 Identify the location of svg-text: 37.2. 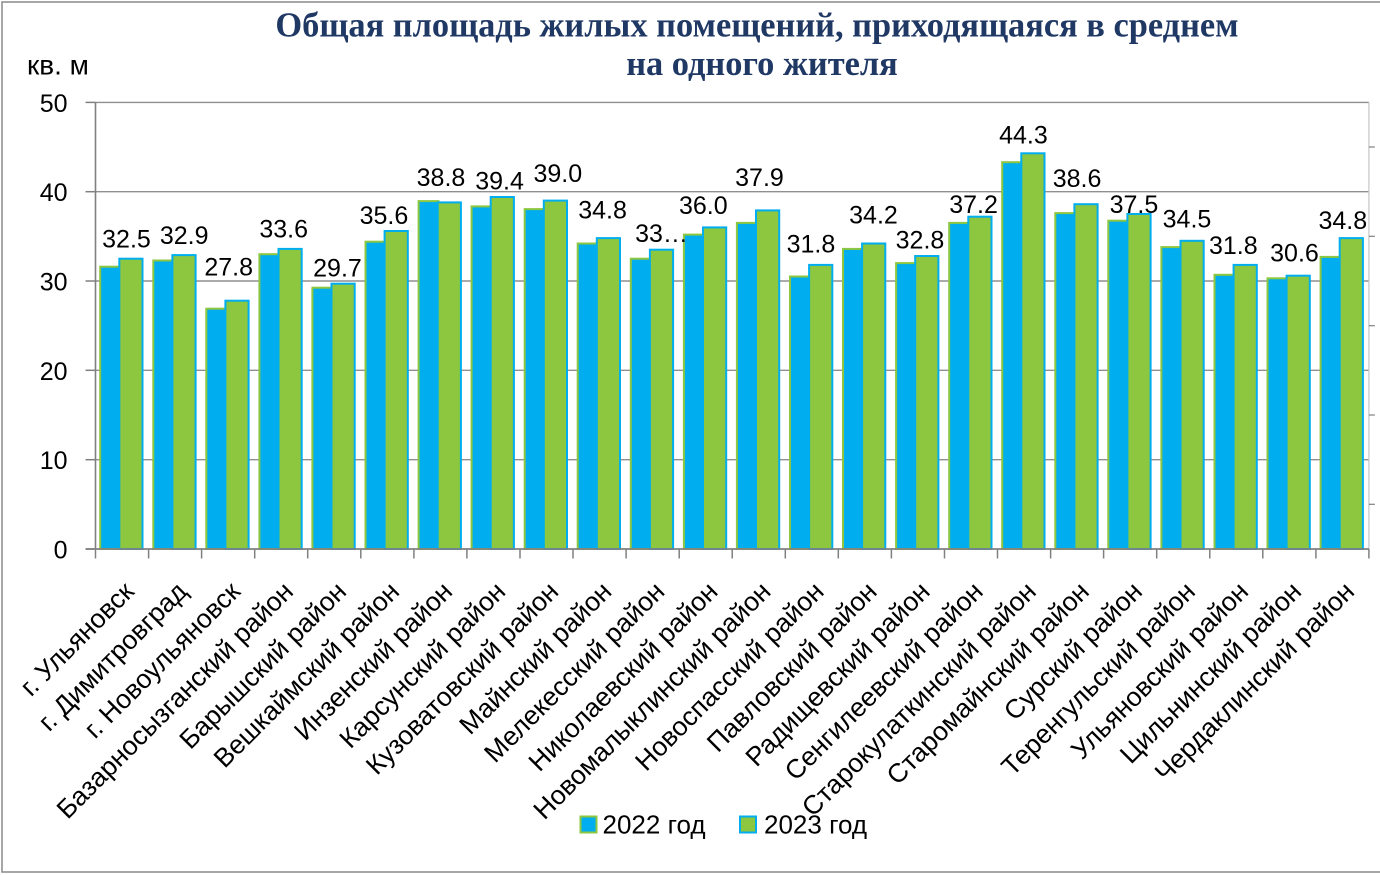
(973, 205).